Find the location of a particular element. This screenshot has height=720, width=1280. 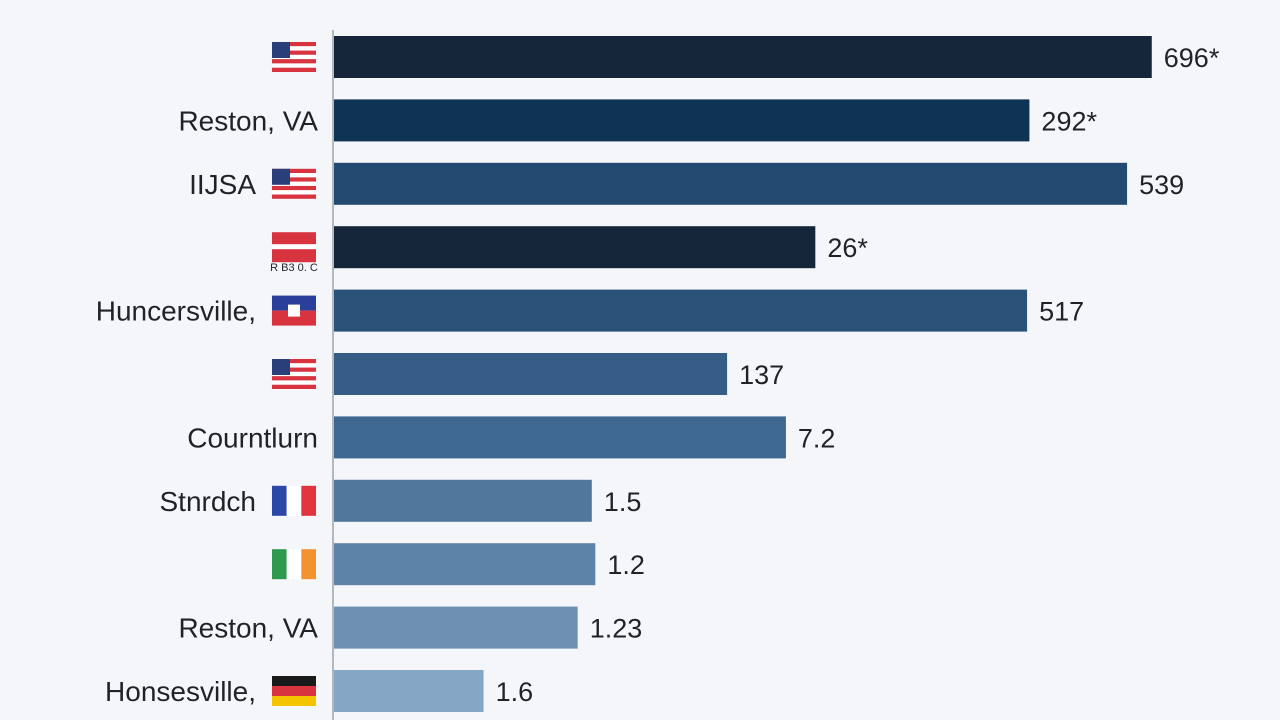

category-label: Huncersville, is located at coordinates (176, 311).